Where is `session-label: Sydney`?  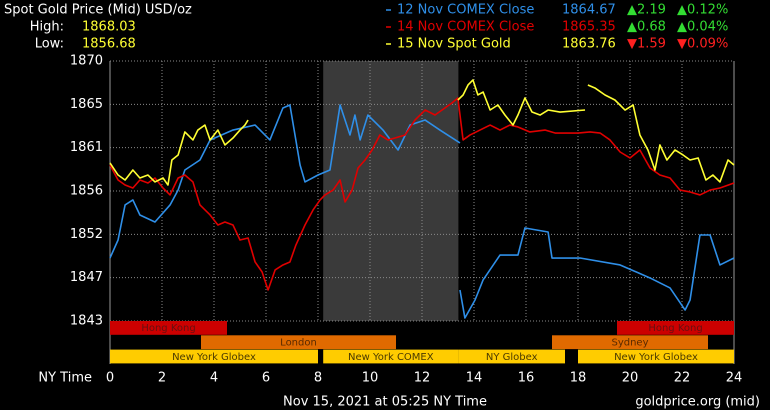
session-label: Sydney is located at coordinates (629, 342).